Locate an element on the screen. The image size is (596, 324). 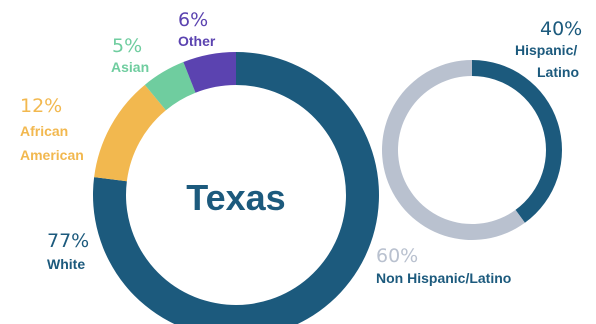
donut-slice-hispanic-latino is located at coordinates (517, 141).